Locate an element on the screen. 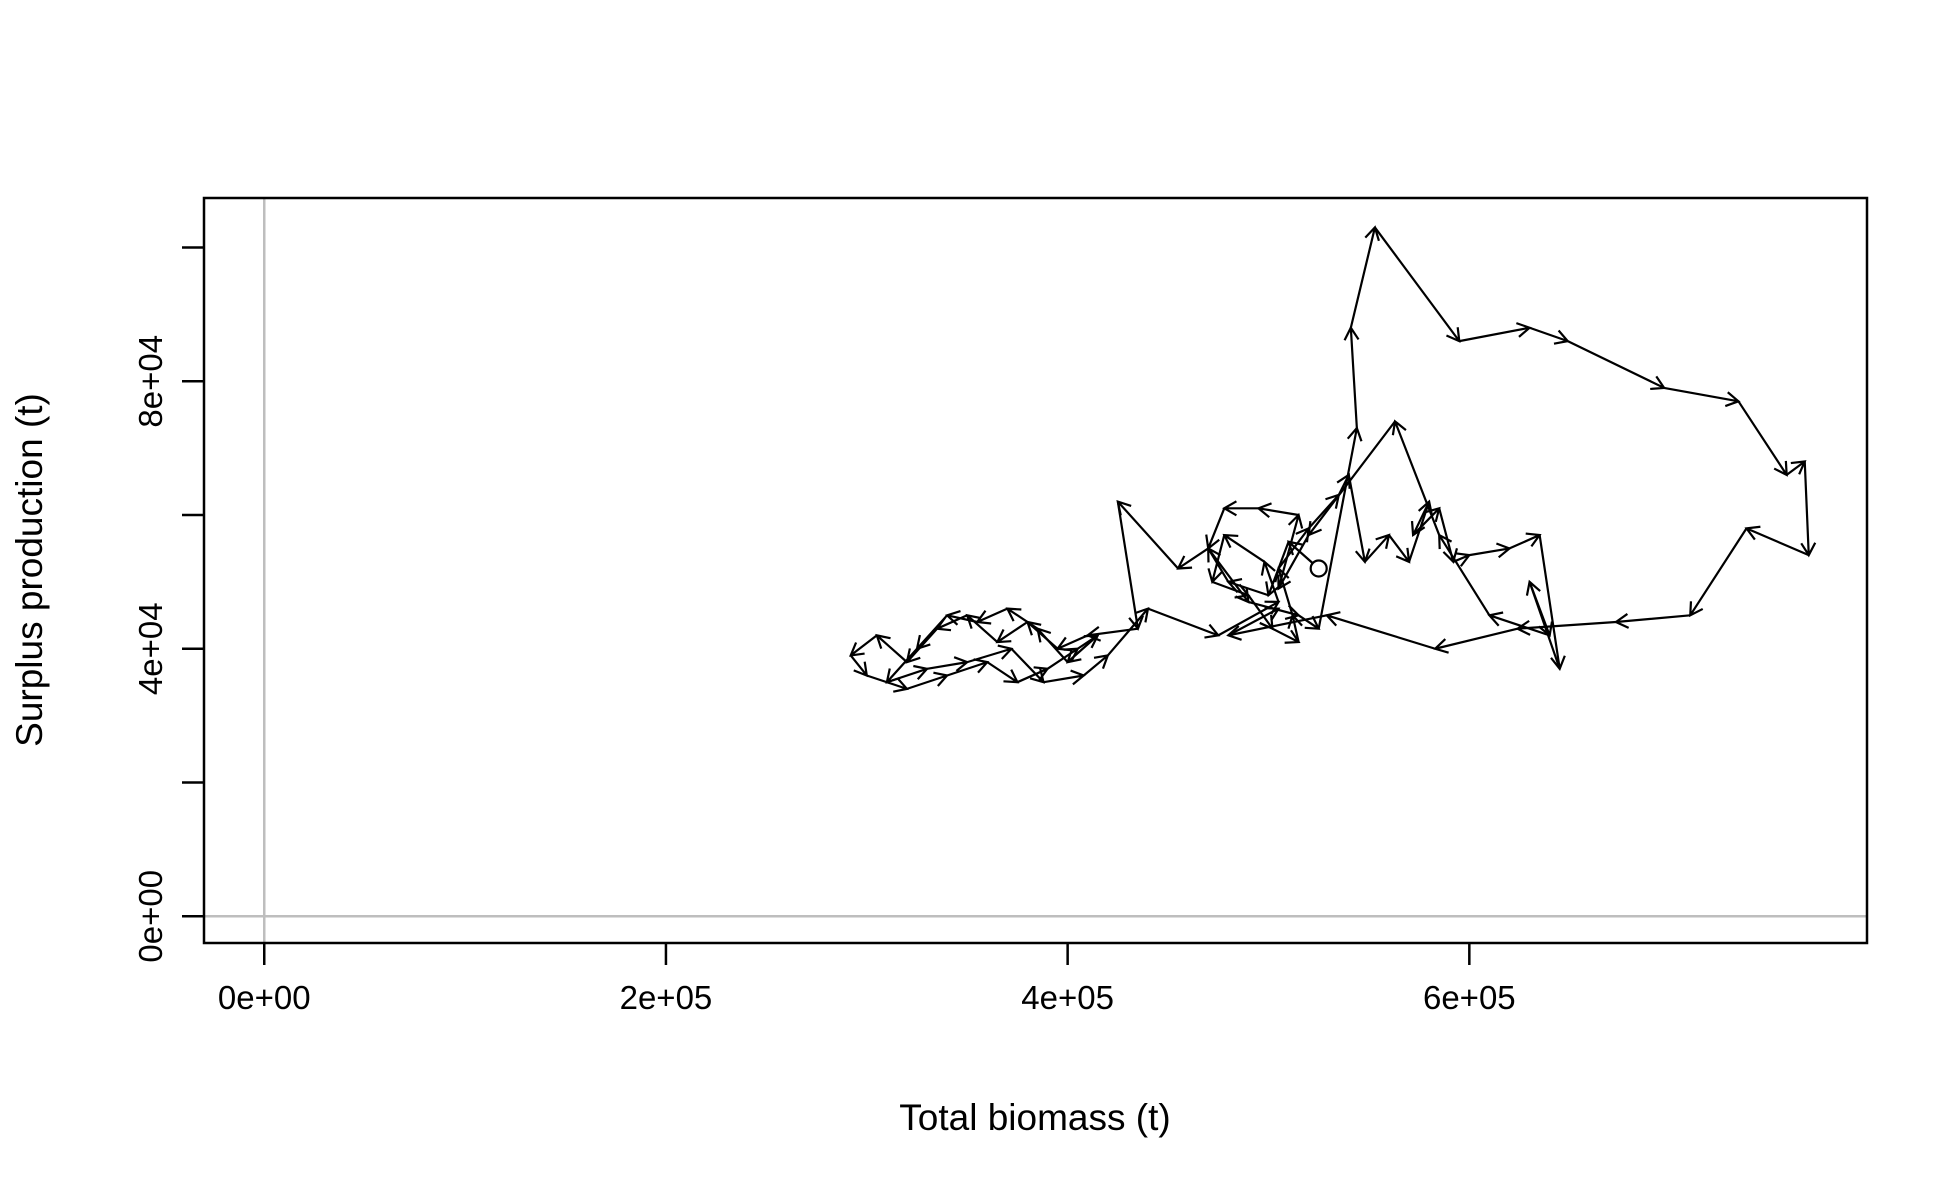  start-point is located at coordinates (1318, 568).